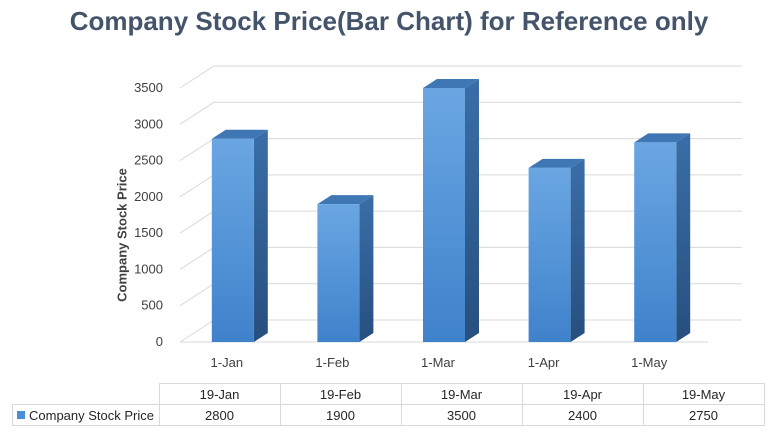 The width and height of the screenshot is (778, 440). Describe the element at coordinates (544, 362) in the screenshot. I see `x-category-label: 1-Apr` at that location.